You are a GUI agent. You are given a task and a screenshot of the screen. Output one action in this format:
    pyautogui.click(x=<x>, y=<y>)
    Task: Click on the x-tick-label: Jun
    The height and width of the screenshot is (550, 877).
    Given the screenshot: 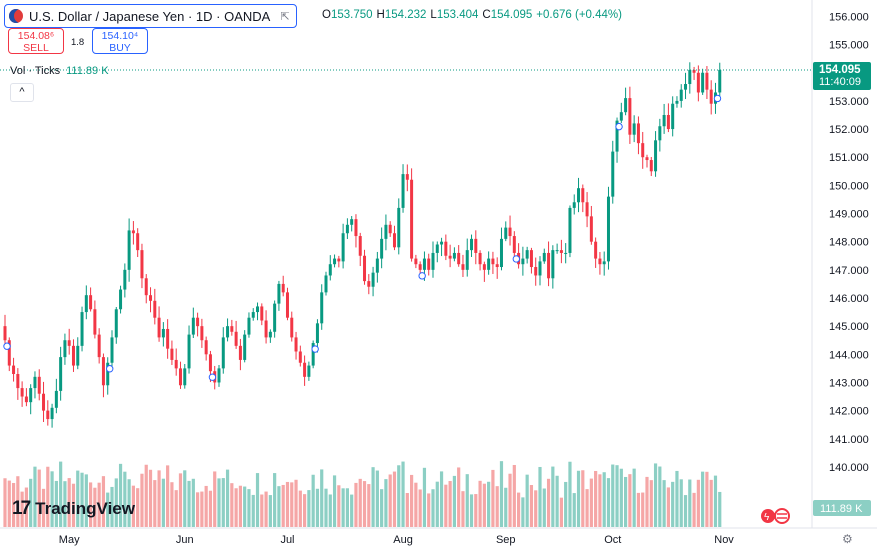 What is the action you would take?
    pyautogui.click(x=185, y=540)
    